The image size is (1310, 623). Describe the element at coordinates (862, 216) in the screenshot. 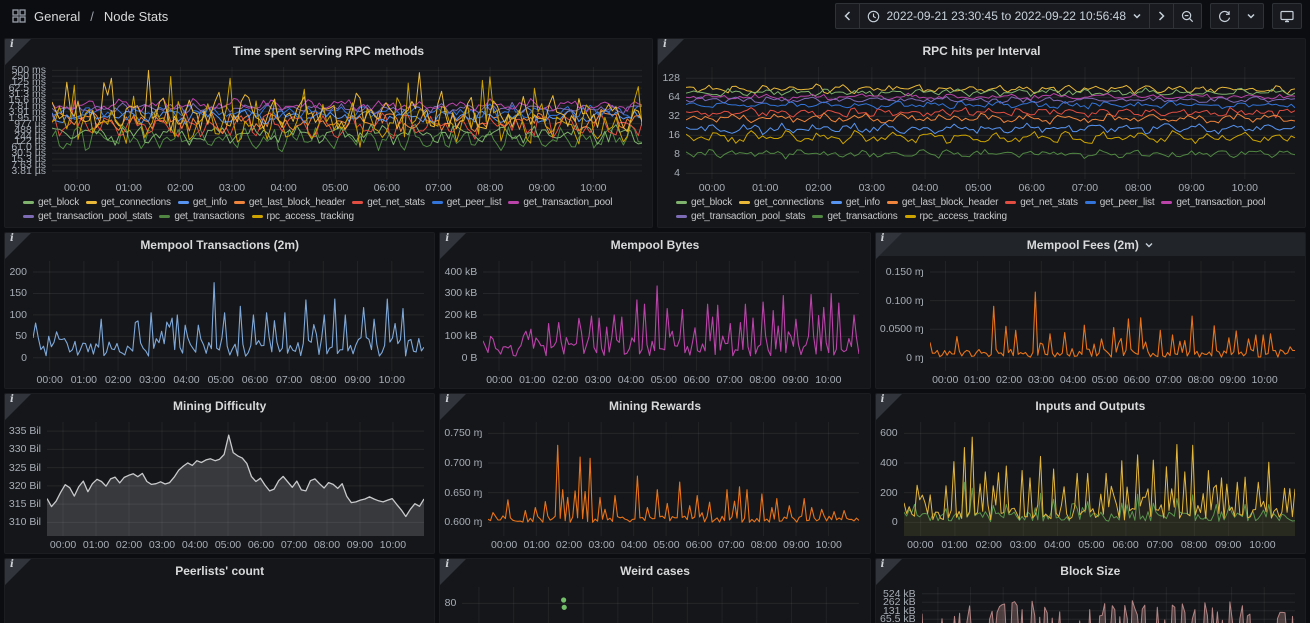

I see `legend-label: get_transactions` at that location.